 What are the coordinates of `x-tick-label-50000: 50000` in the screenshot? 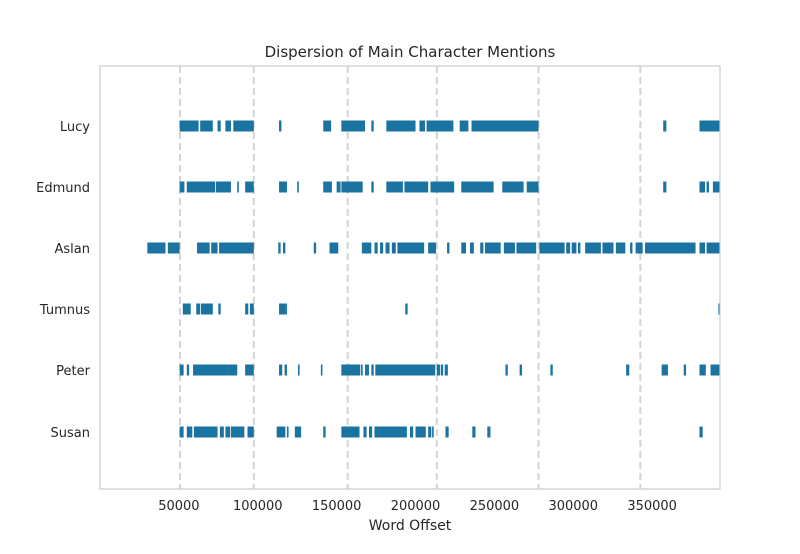 It's located at (178, 506).